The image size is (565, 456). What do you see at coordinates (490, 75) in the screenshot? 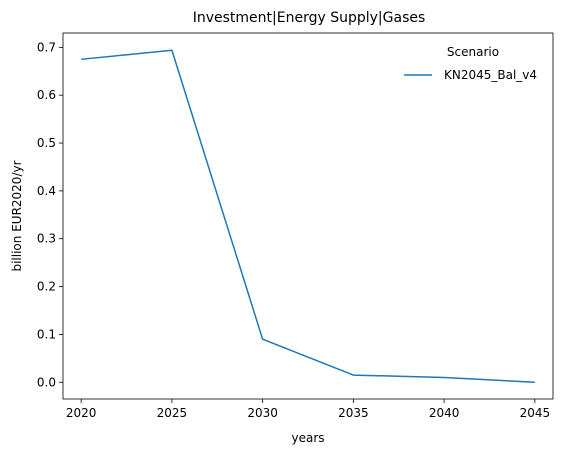
I see `legend-entry-kn2045-bal-v4: KN2045_Bal_v4` at bounding box center [490, 75].